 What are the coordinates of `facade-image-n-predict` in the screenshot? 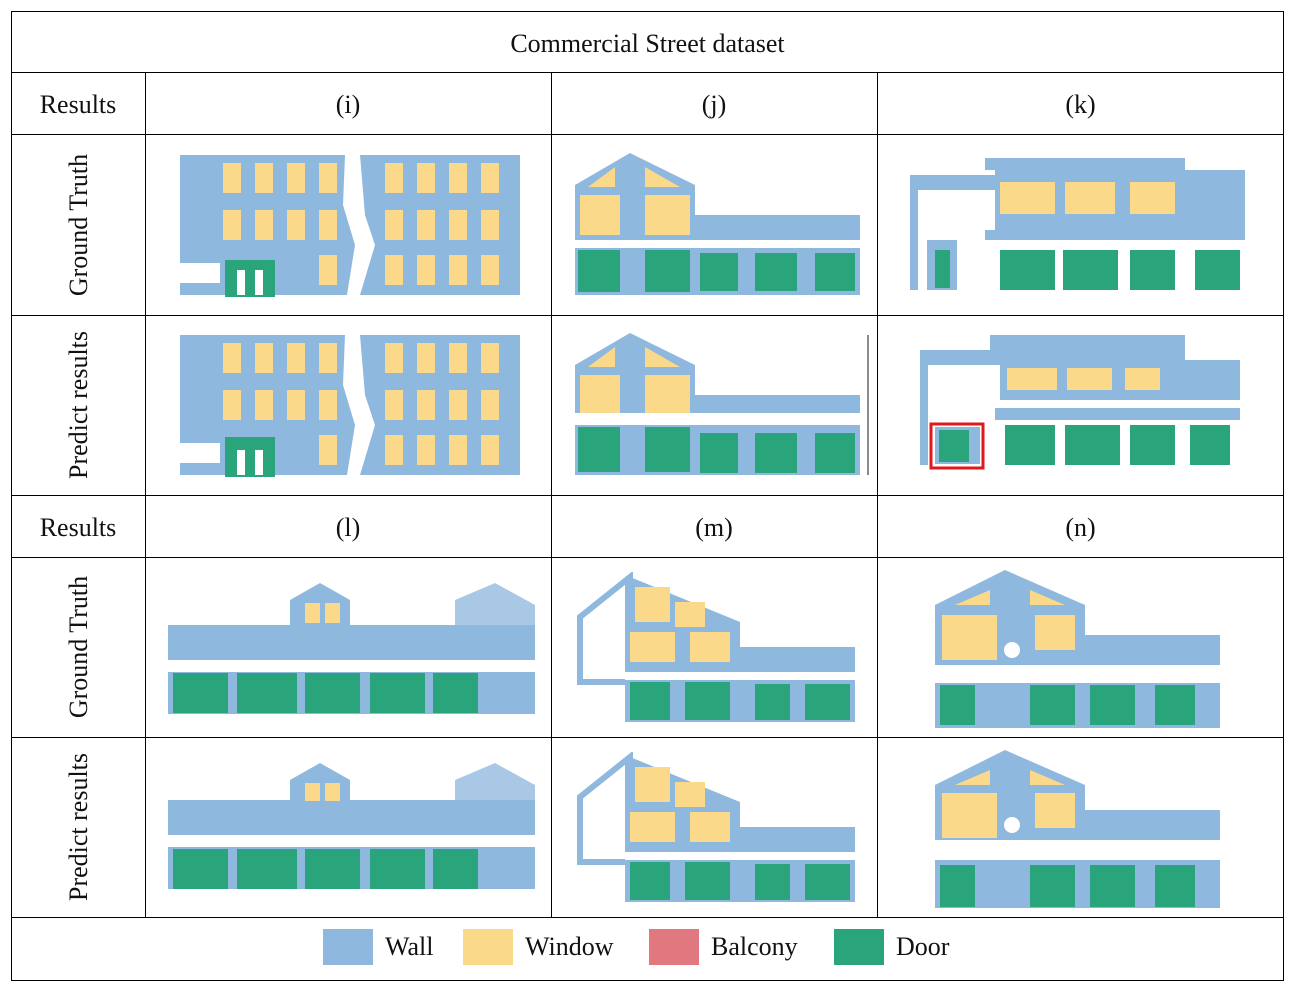 It's located at (1077, 829).